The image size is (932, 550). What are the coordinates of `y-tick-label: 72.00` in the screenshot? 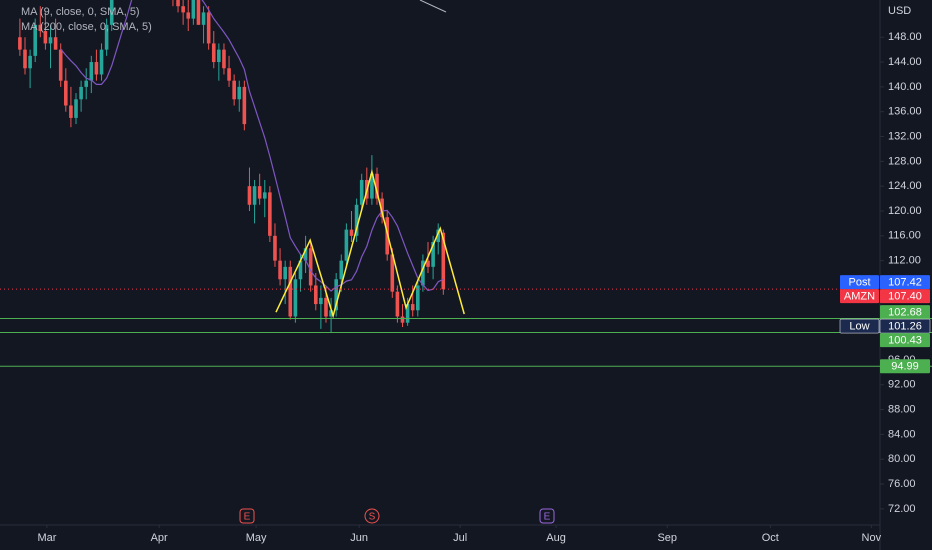 It's located at (902, 509).